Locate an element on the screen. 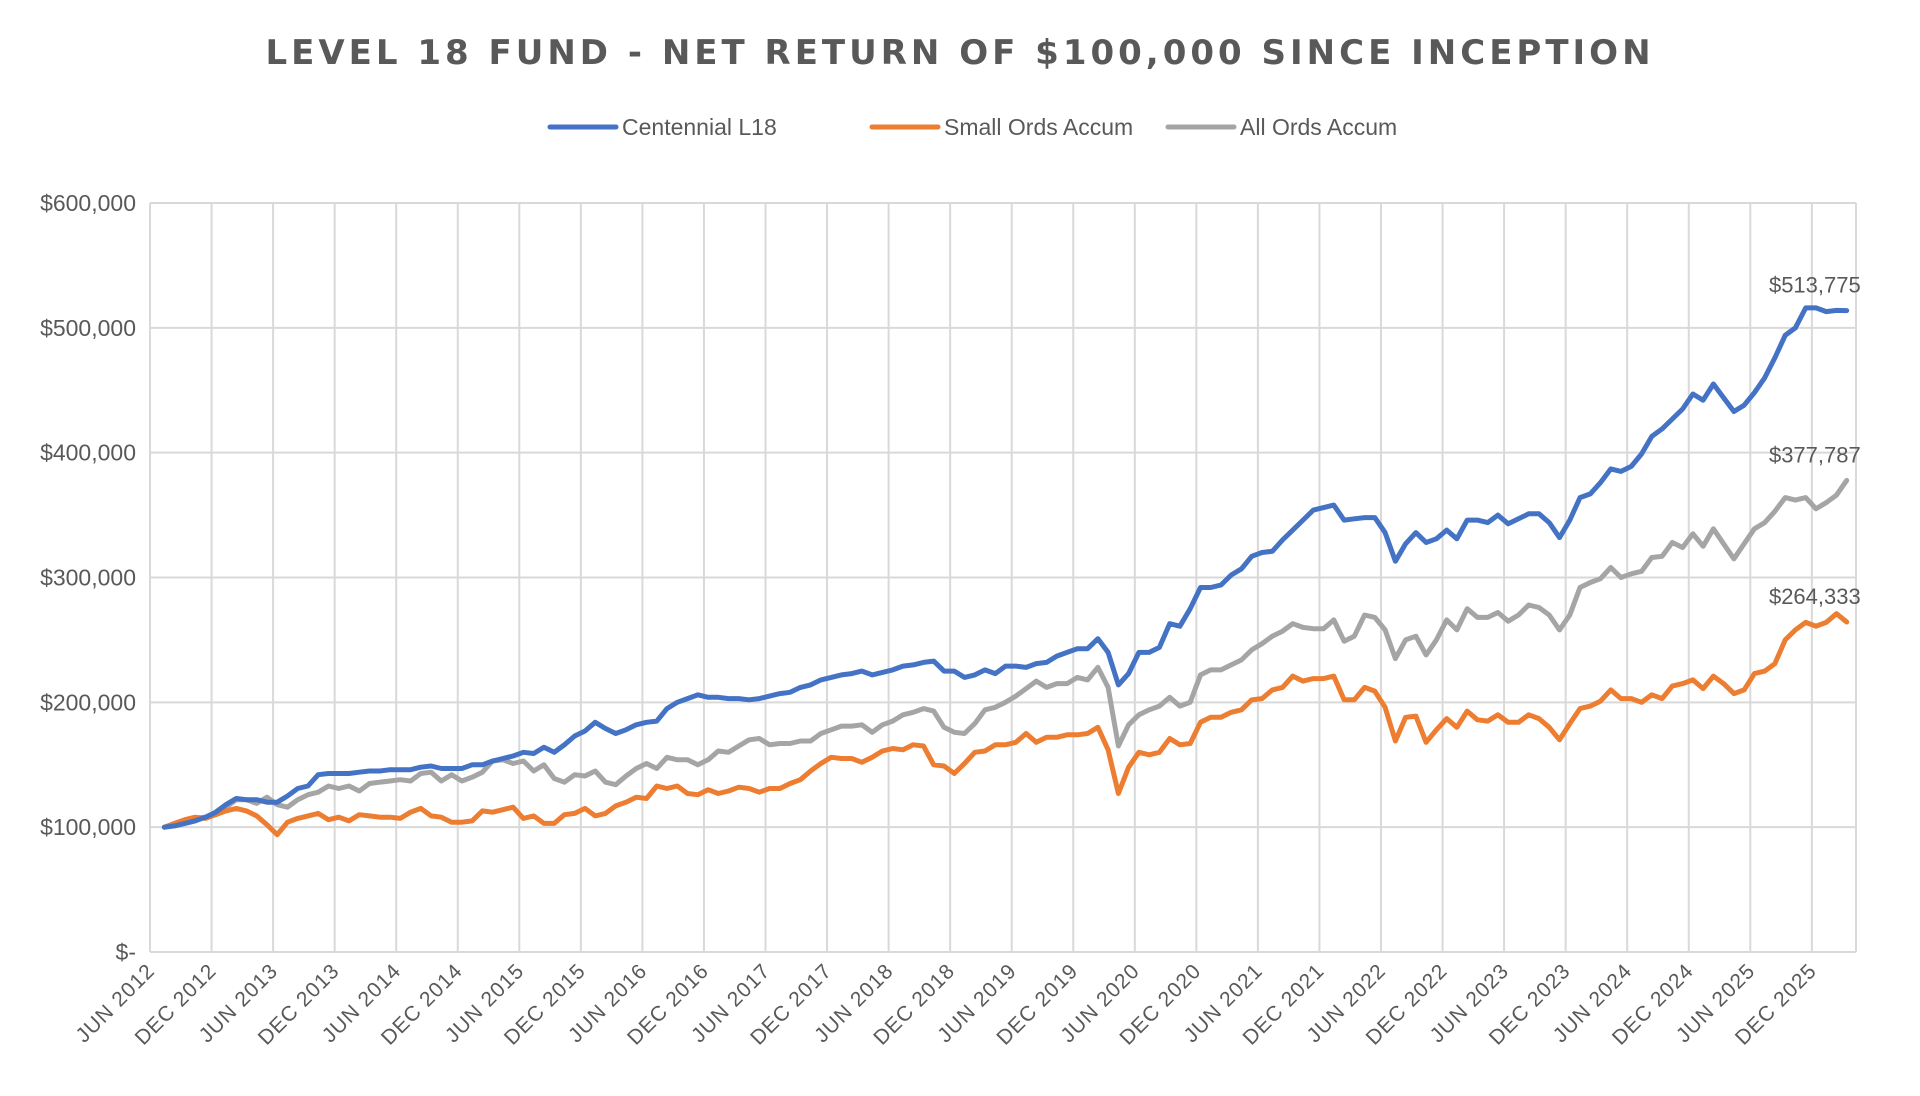 This screenshot has height=1096, width=1920. legend-item: Centennial L18 is located at coordinates (662, 127).